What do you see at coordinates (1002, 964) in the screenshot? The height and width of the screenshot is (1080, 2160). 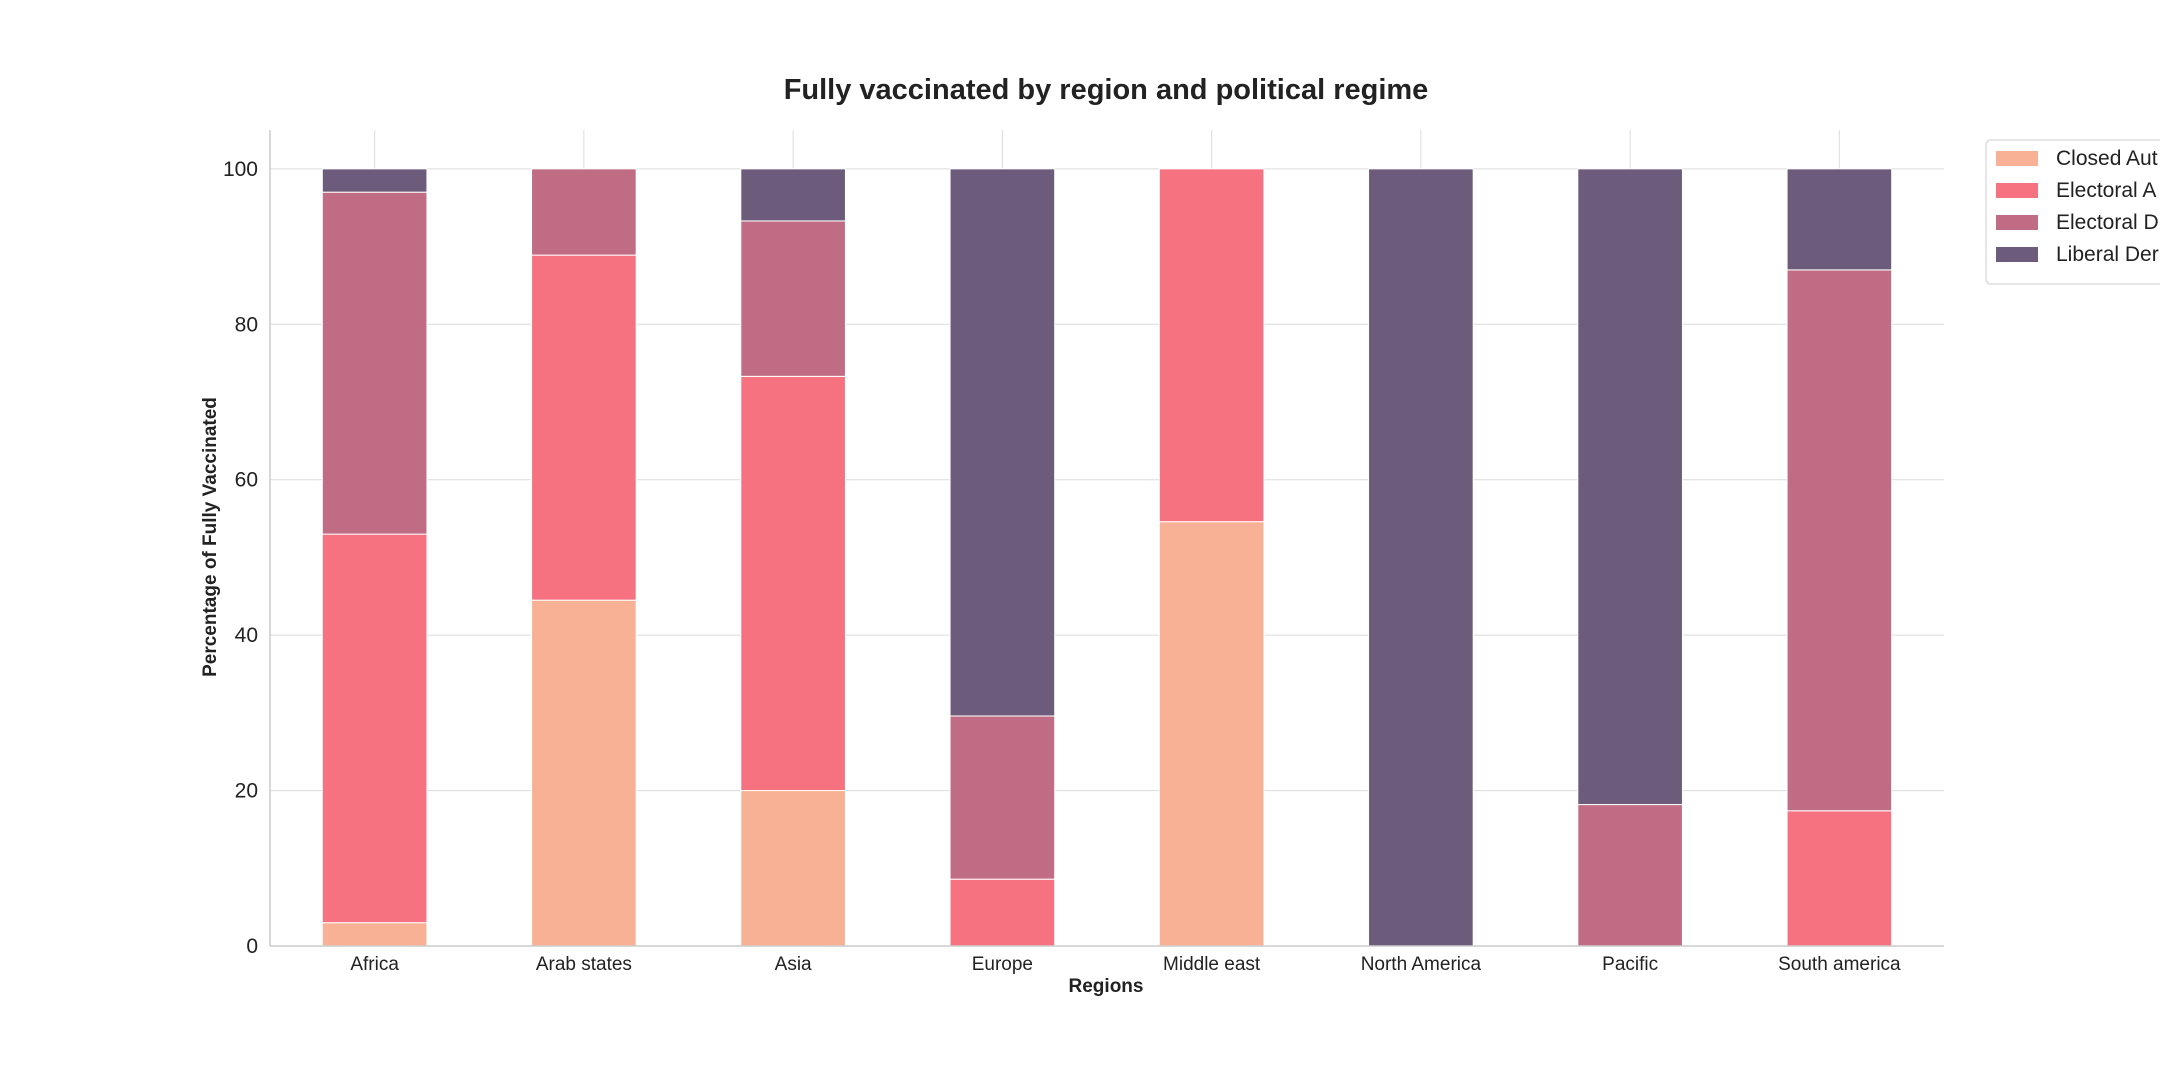 I see `x-tick-label: Europe` at bounding box center [1002, 964].